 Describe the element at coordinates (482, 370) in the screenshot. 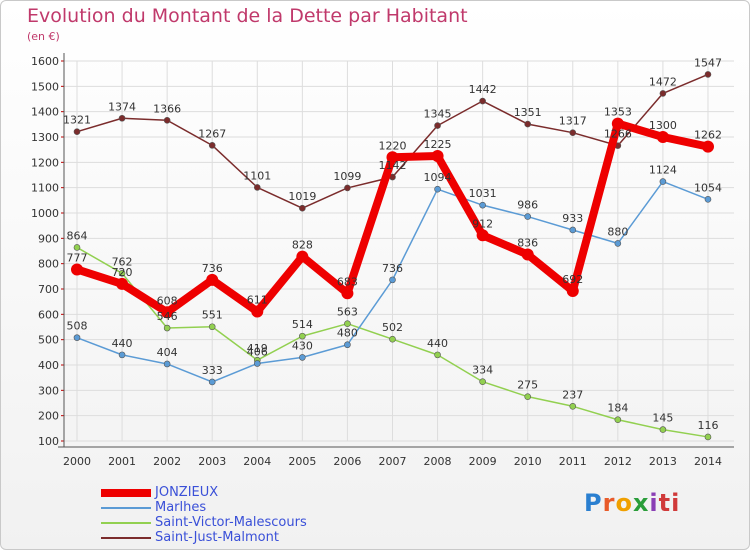

I see `data-label: 334` at that location.